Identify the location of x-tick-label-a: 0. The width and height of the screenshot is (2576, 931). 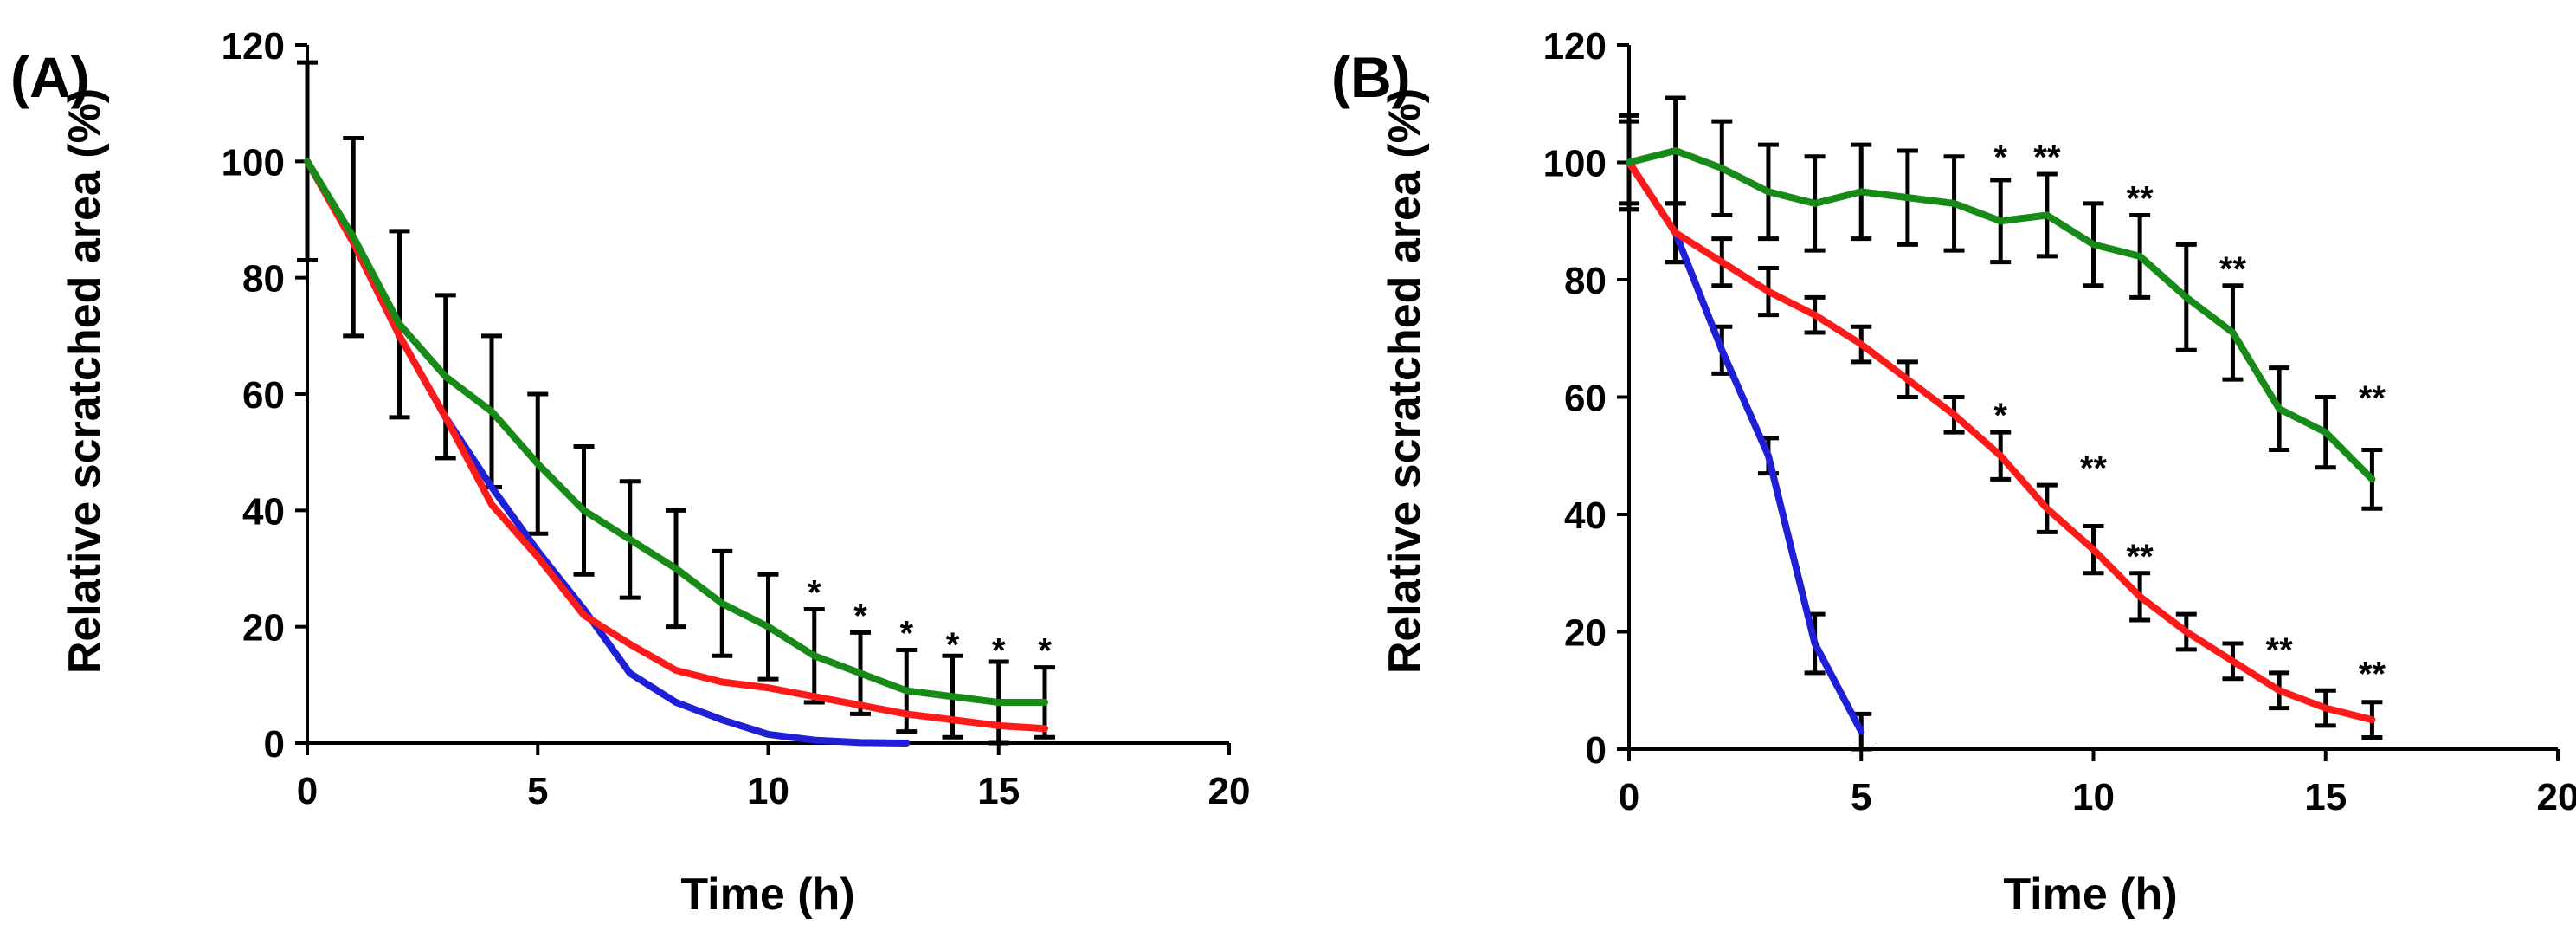
(307, 791).